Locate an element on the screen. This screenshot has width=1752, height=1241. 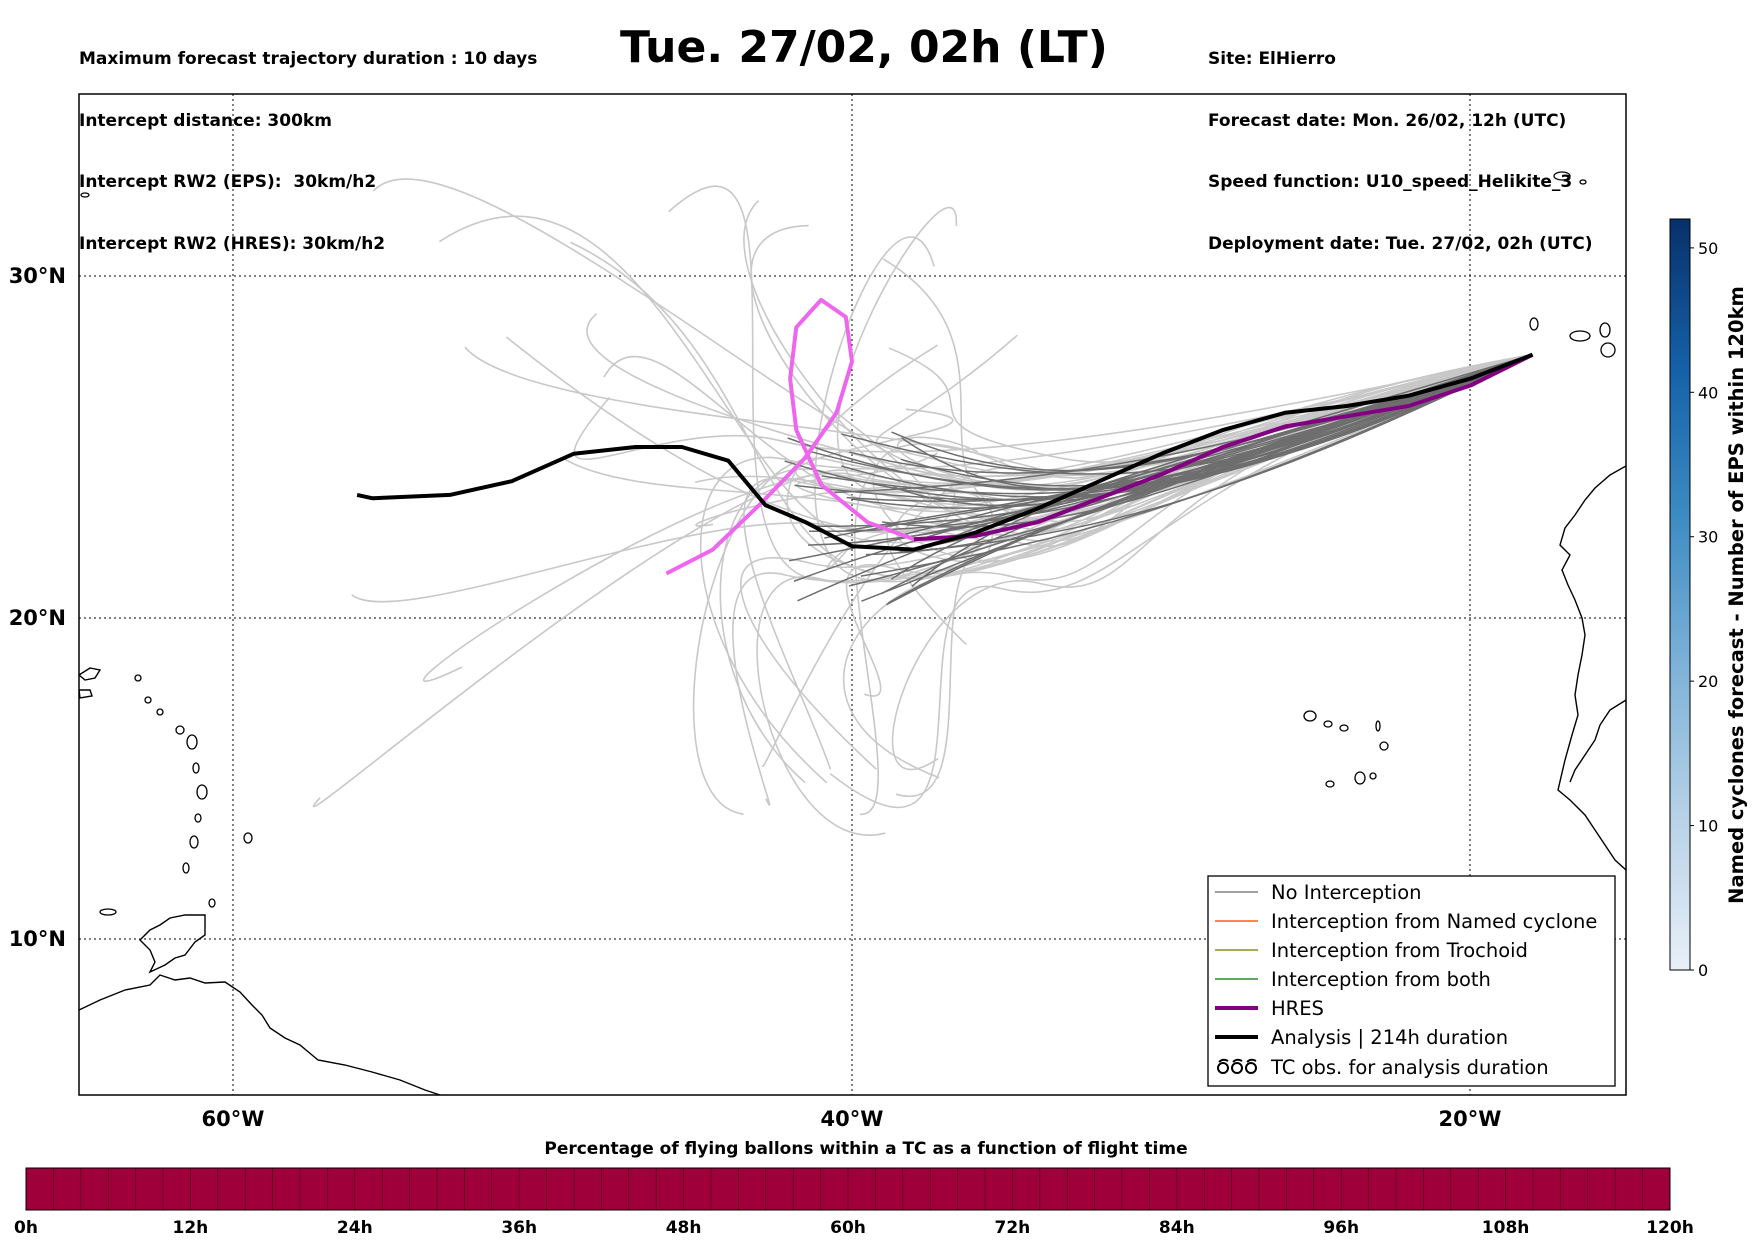
legend-label: No Interception is located at coordinates (1346, 892).